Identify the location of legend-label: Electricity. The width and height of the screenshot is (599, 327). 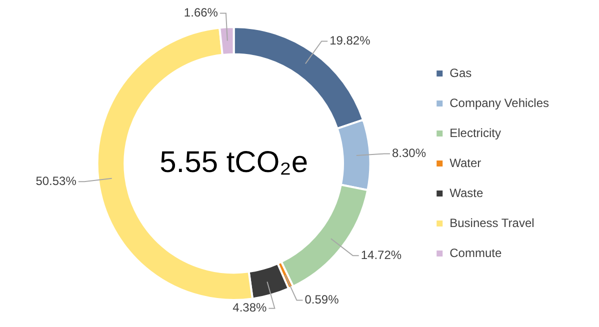
(475, 133).